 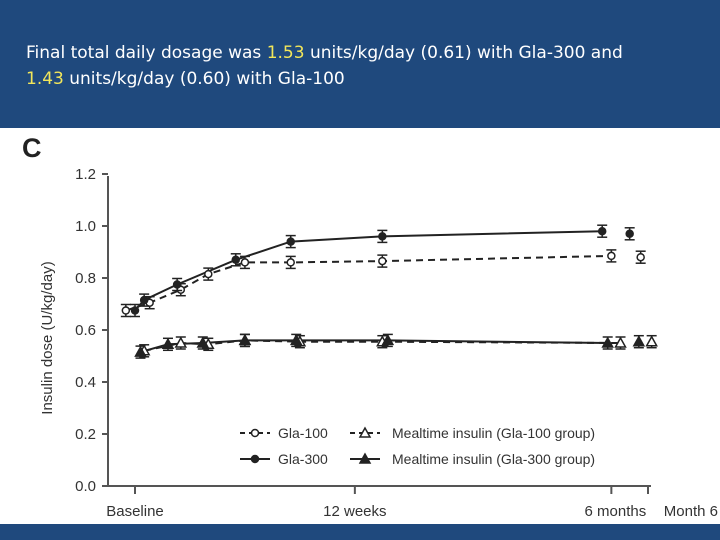 I want to click on y-tick-label: 1.0, so click(x=85, y=226).